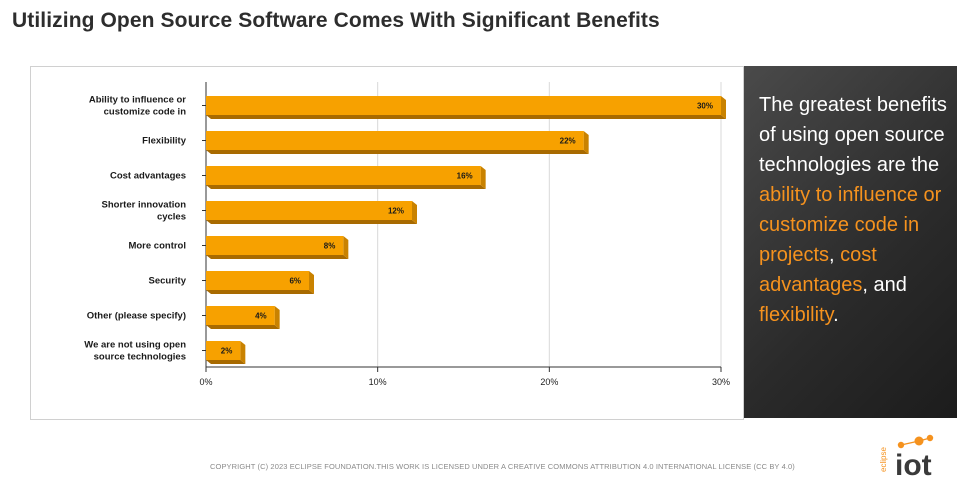  What do you see at coordinates (330, 246) in the screenshot?
I see `bar-data-label: 8%` at bounding box center [330, 246].